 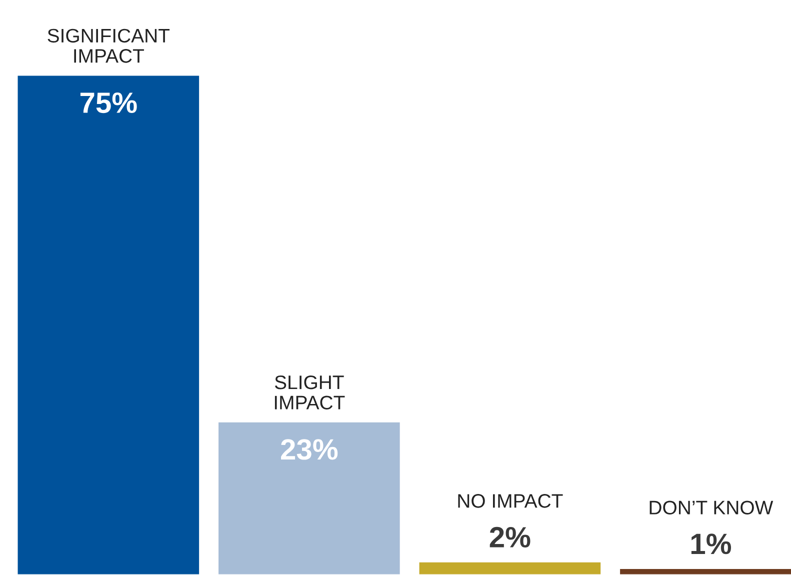 I want to click on x-tick-label: SLIGHT IMPACT, so click(x=309, y=392).